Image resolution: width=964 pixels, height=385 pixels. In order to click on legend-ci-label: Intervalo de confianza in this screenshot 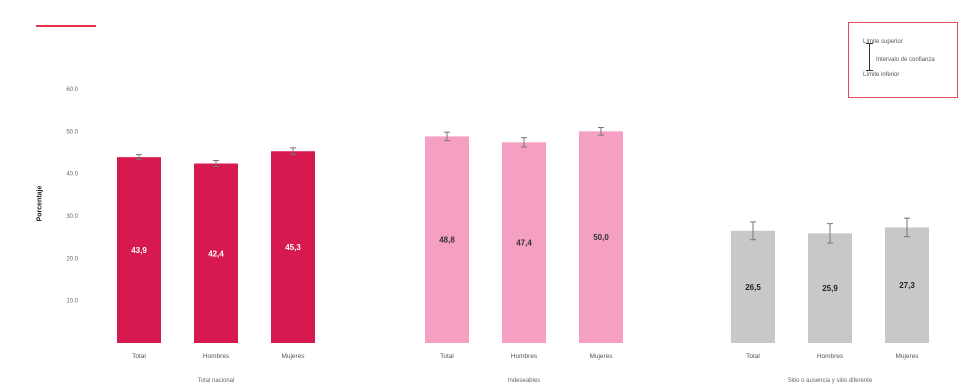, I will do `click(905, 60)`.